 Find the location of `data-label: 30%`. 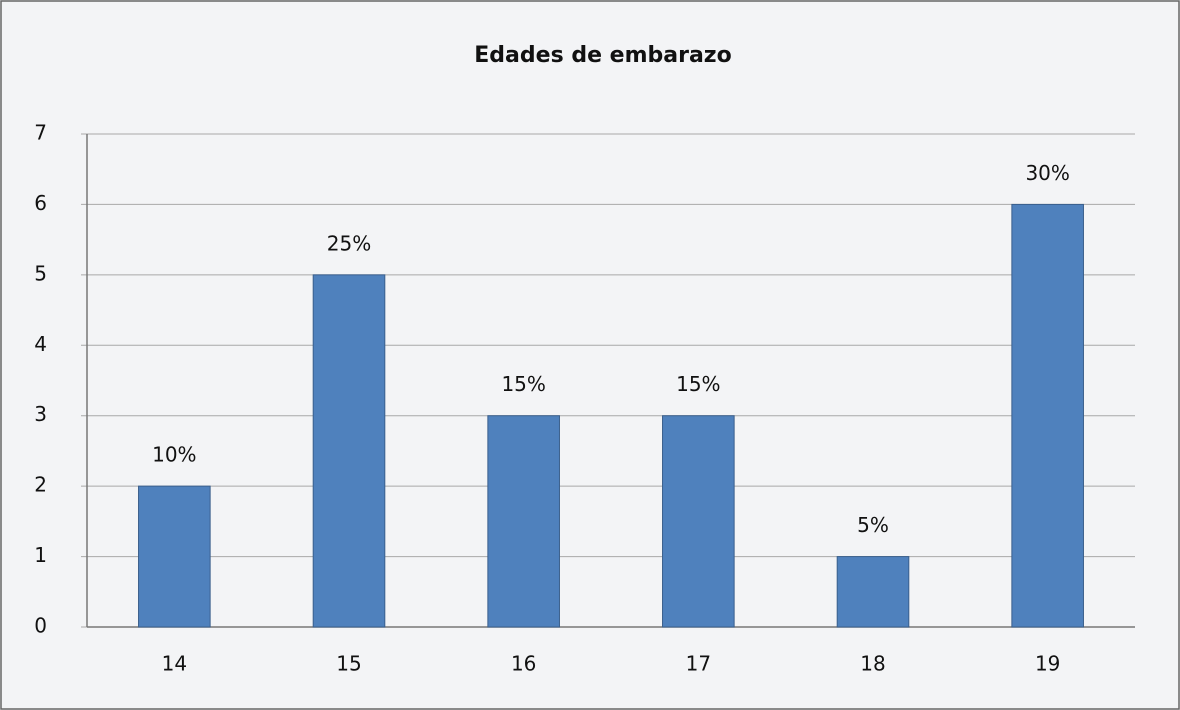

data-label: 30% is located at coordinates (1047, 173).